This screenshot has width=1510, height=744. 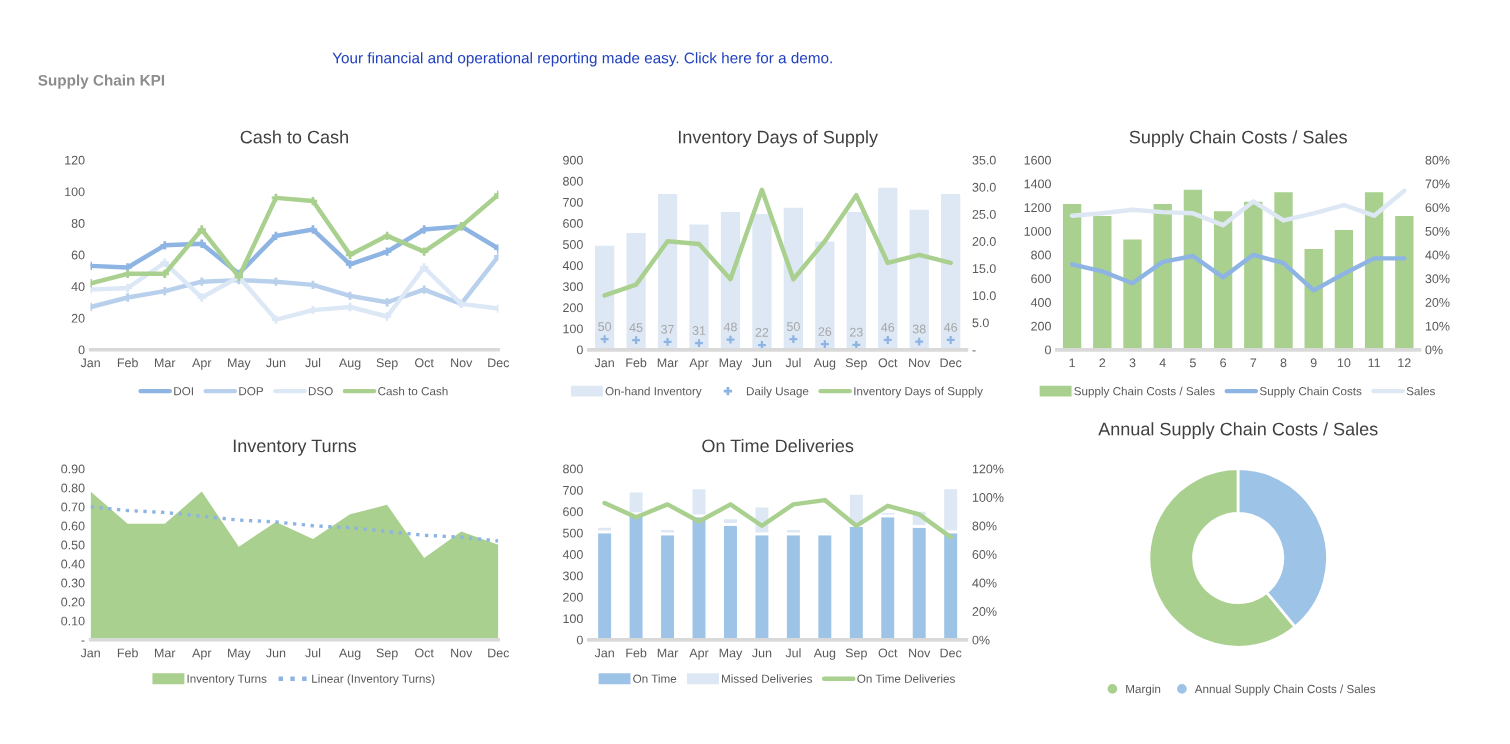 I want to click on chart-title: Cash to Cash, so click(x=294, y=137).